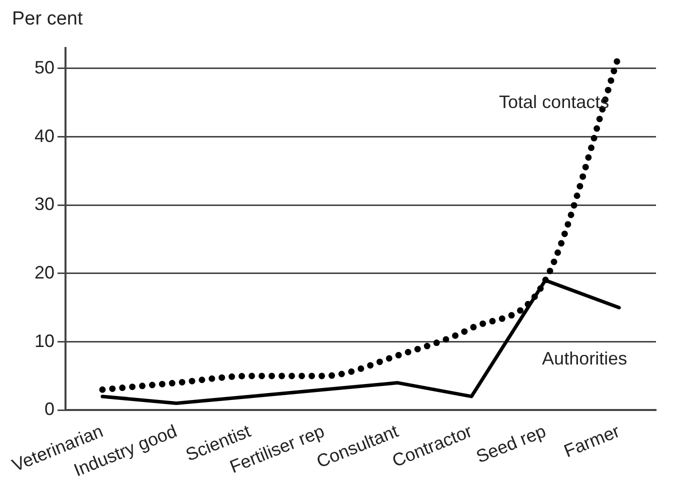  Describe the element at coordinates (49, 409) in the screenshot. I see `y-tick-label: 0` at that location.